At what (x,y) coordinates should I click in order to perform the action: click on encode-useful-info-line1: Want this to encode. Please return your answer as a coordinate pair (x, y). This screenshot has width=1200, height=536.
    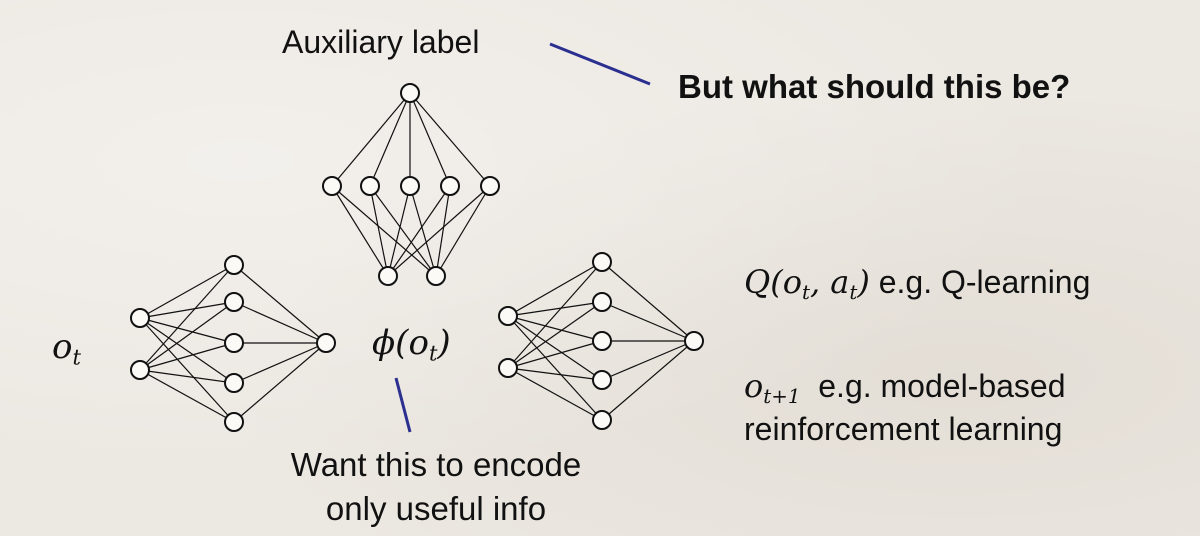
    Looking at the image, I should click on (436, 464).